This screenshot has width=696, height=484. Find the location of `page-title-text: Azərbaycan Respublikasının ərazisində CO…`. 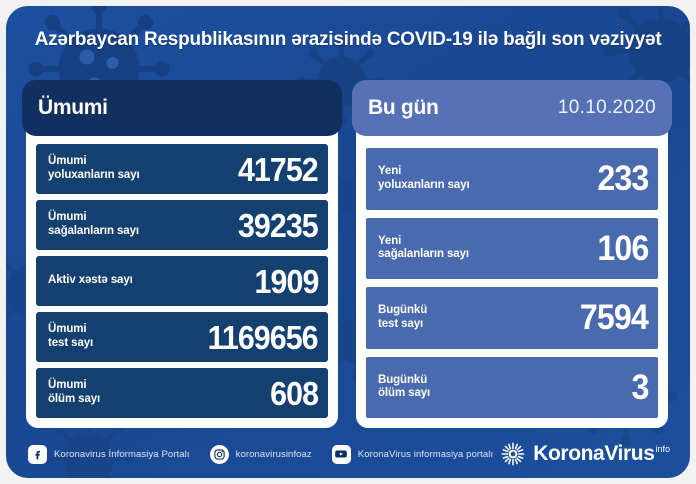

page-title-text: Azərbaycan Respublikasının ərazisində CO… is located at coordinates (348, 39).